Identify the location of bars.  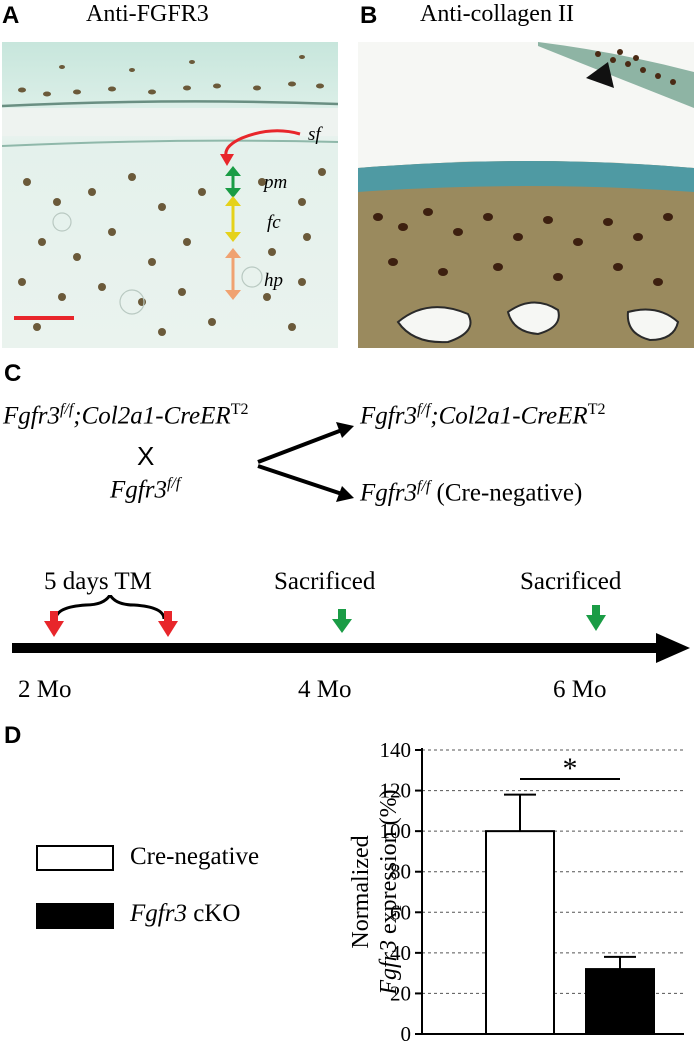
(570, 933).